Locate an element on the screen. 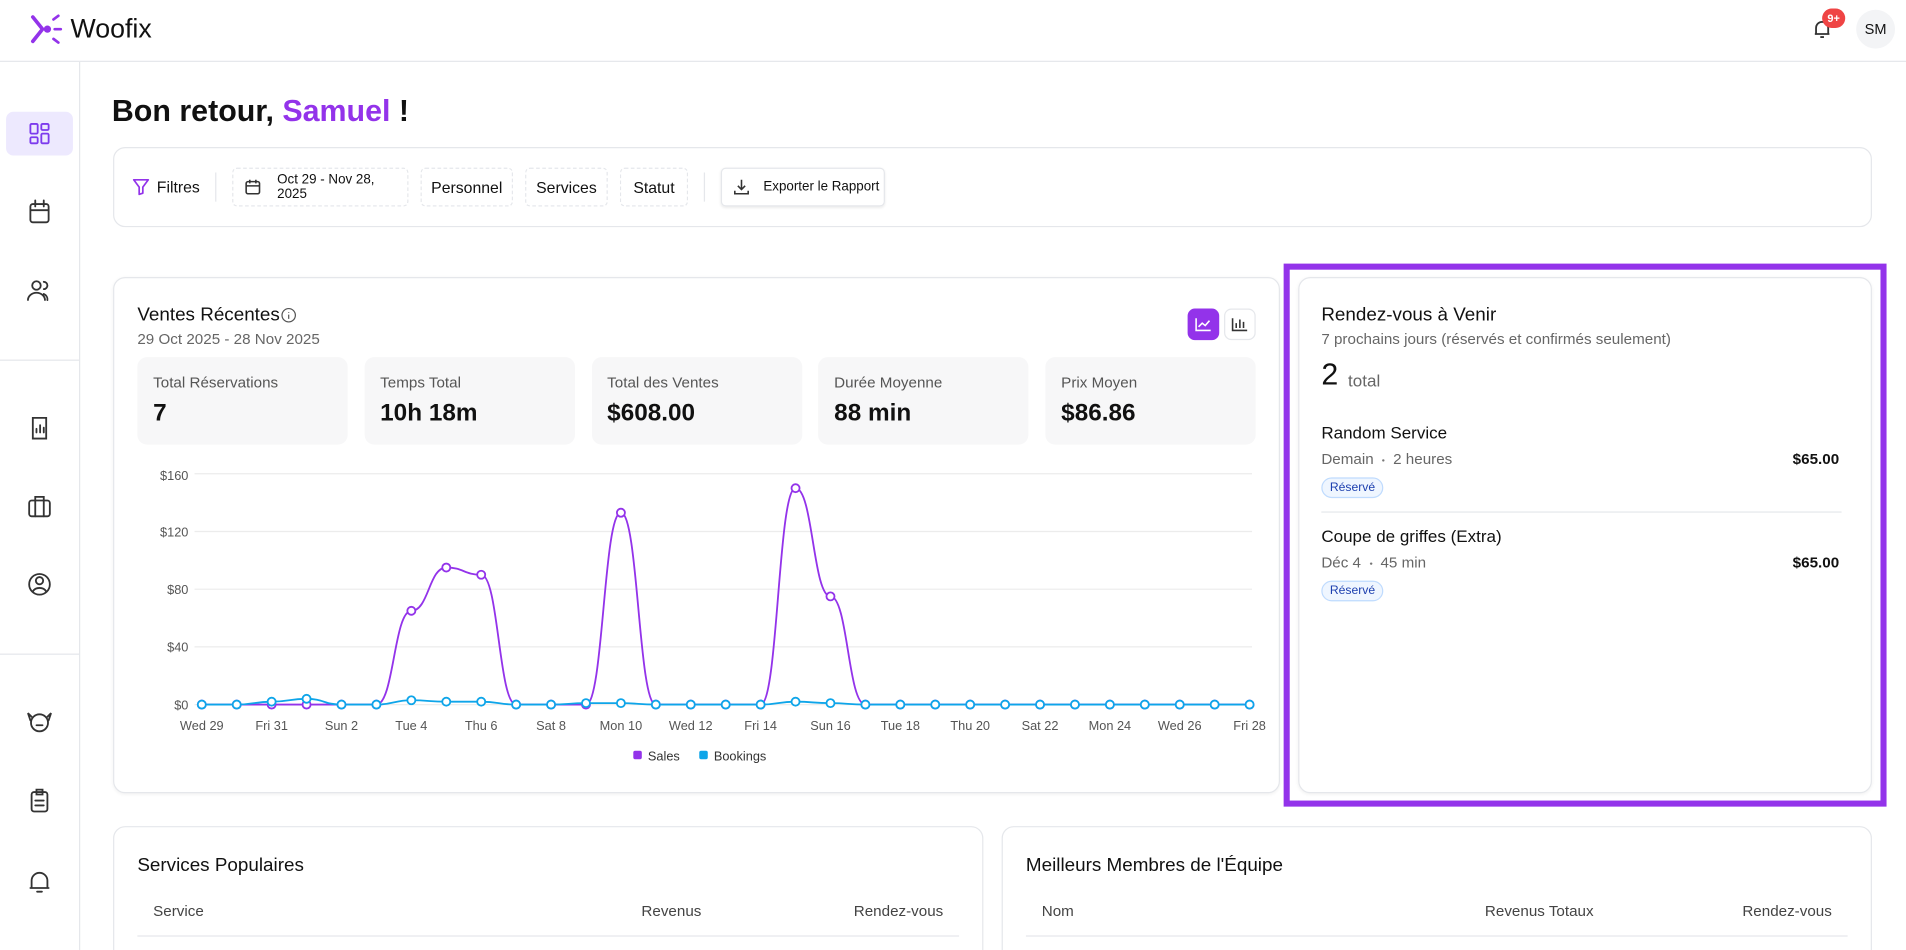 The width and height of the screenshot is (1906, 950). y-tick-label: $120 is located at coordinates (174, 531).